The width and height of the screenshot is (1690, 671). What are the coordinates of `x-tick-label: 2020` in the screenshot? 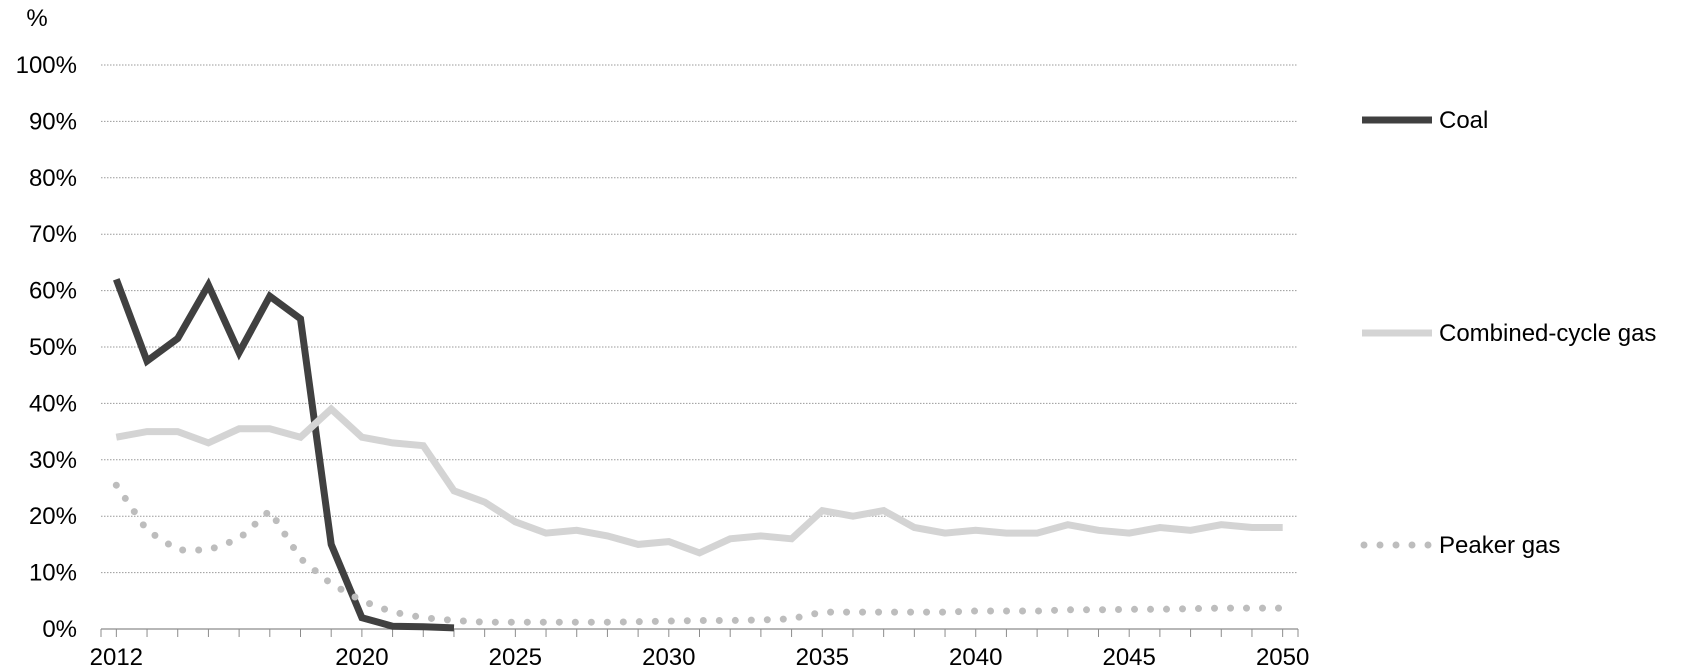 It's located at (361, 657).